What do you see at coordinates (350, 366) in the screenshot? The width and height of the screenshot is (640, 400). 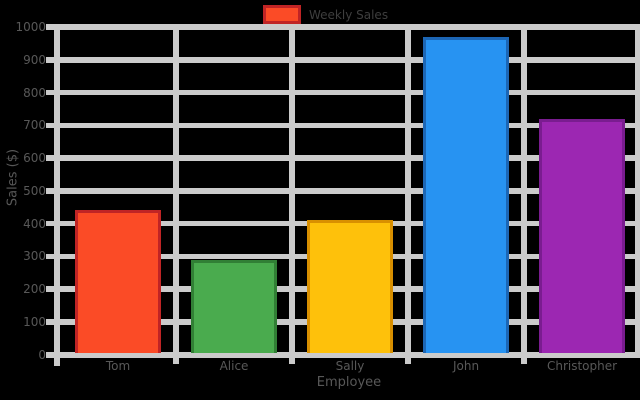 I see `x-tick-label: Sally` at bounding box center [350, 366].